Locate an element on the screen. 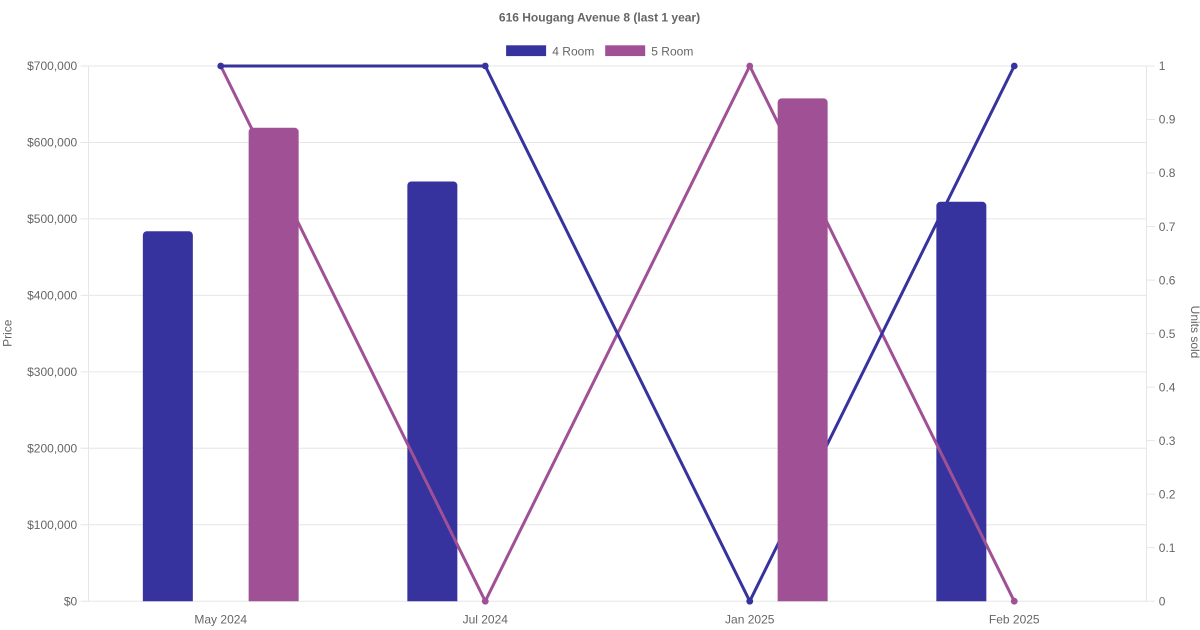 The width and height of the screenshot is (1200, 630). svg-text: 5 Room is located at coordinates (672, 51).